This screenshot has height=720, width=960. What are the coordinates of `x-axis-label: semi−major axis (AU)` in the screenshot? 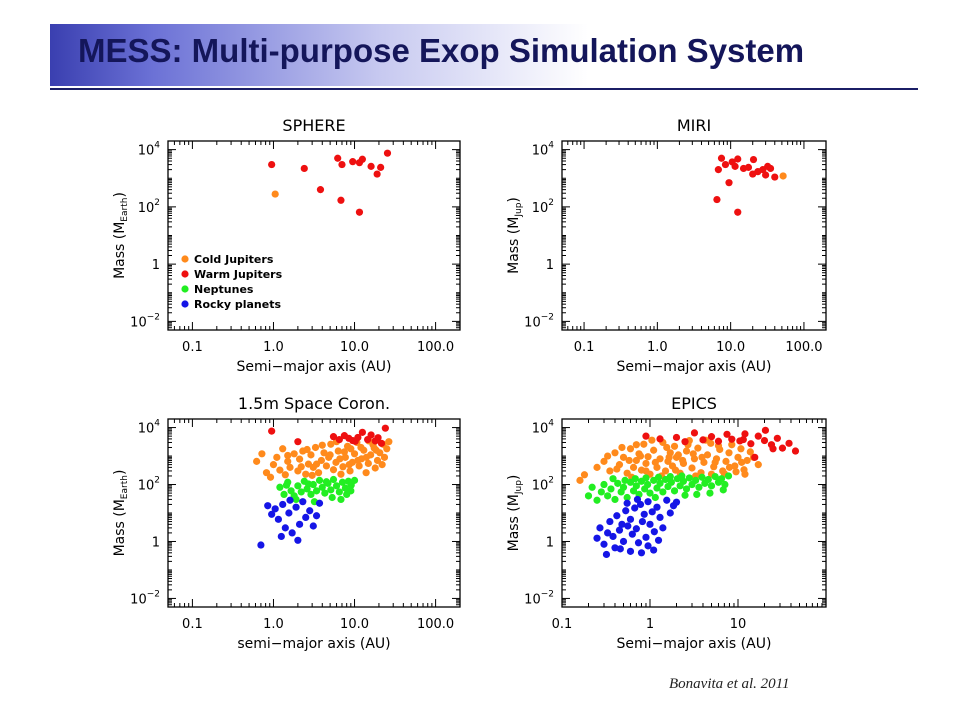 It's located at (313, 644).